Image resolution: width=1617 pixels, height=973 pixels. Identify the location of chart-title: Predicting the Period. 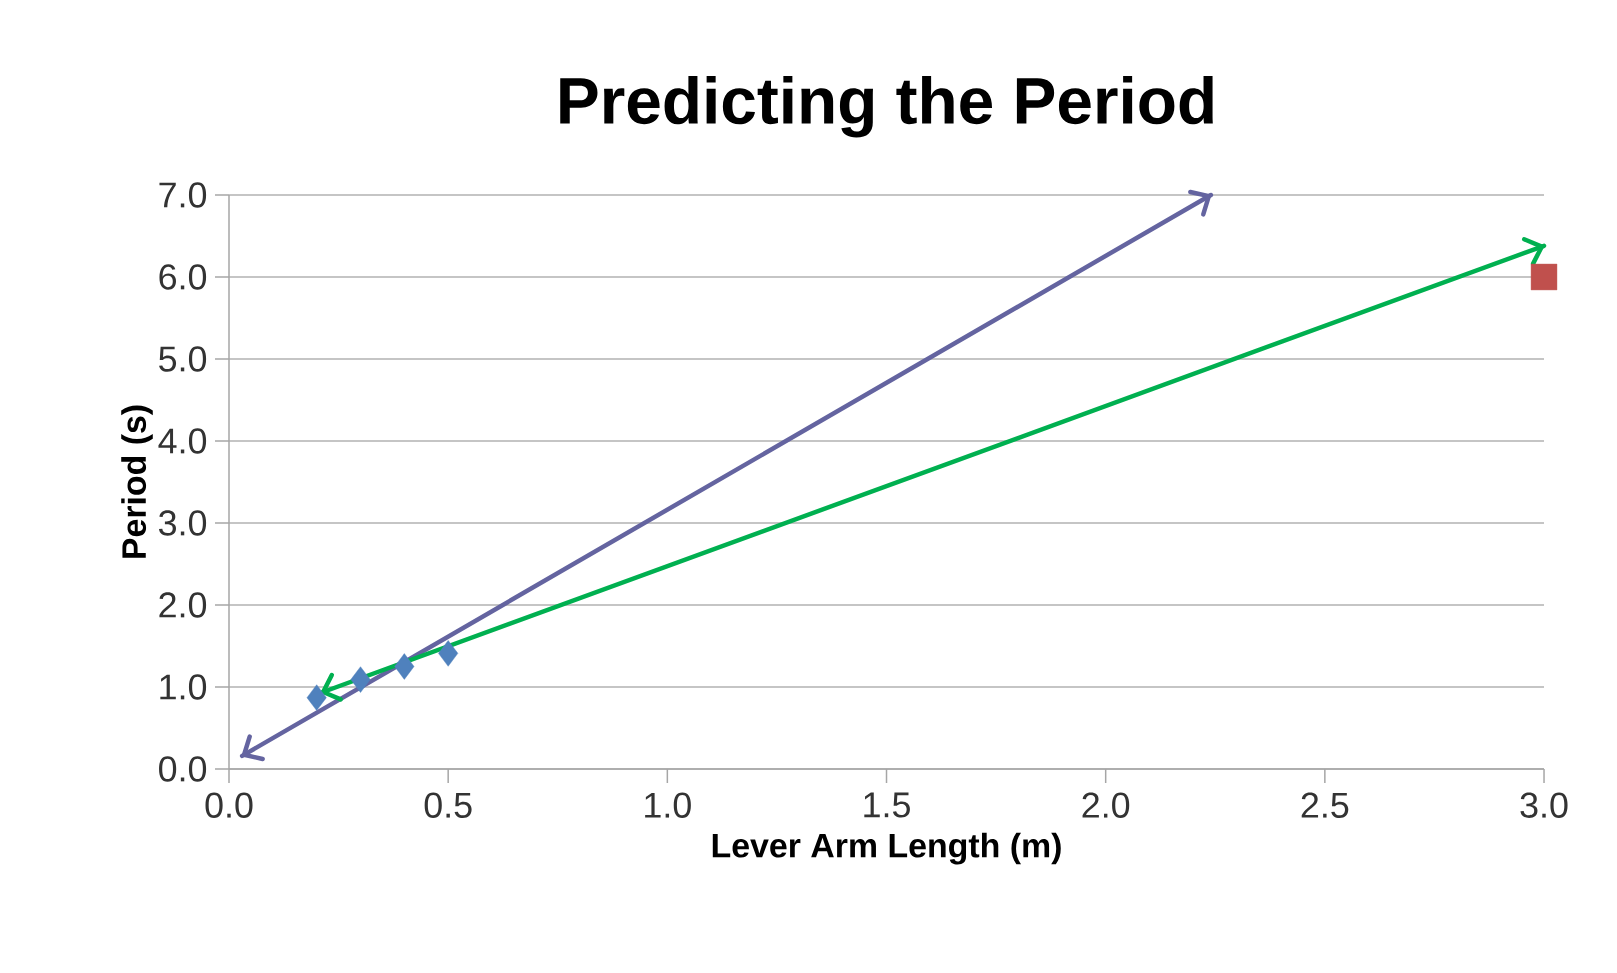
(886, 106).